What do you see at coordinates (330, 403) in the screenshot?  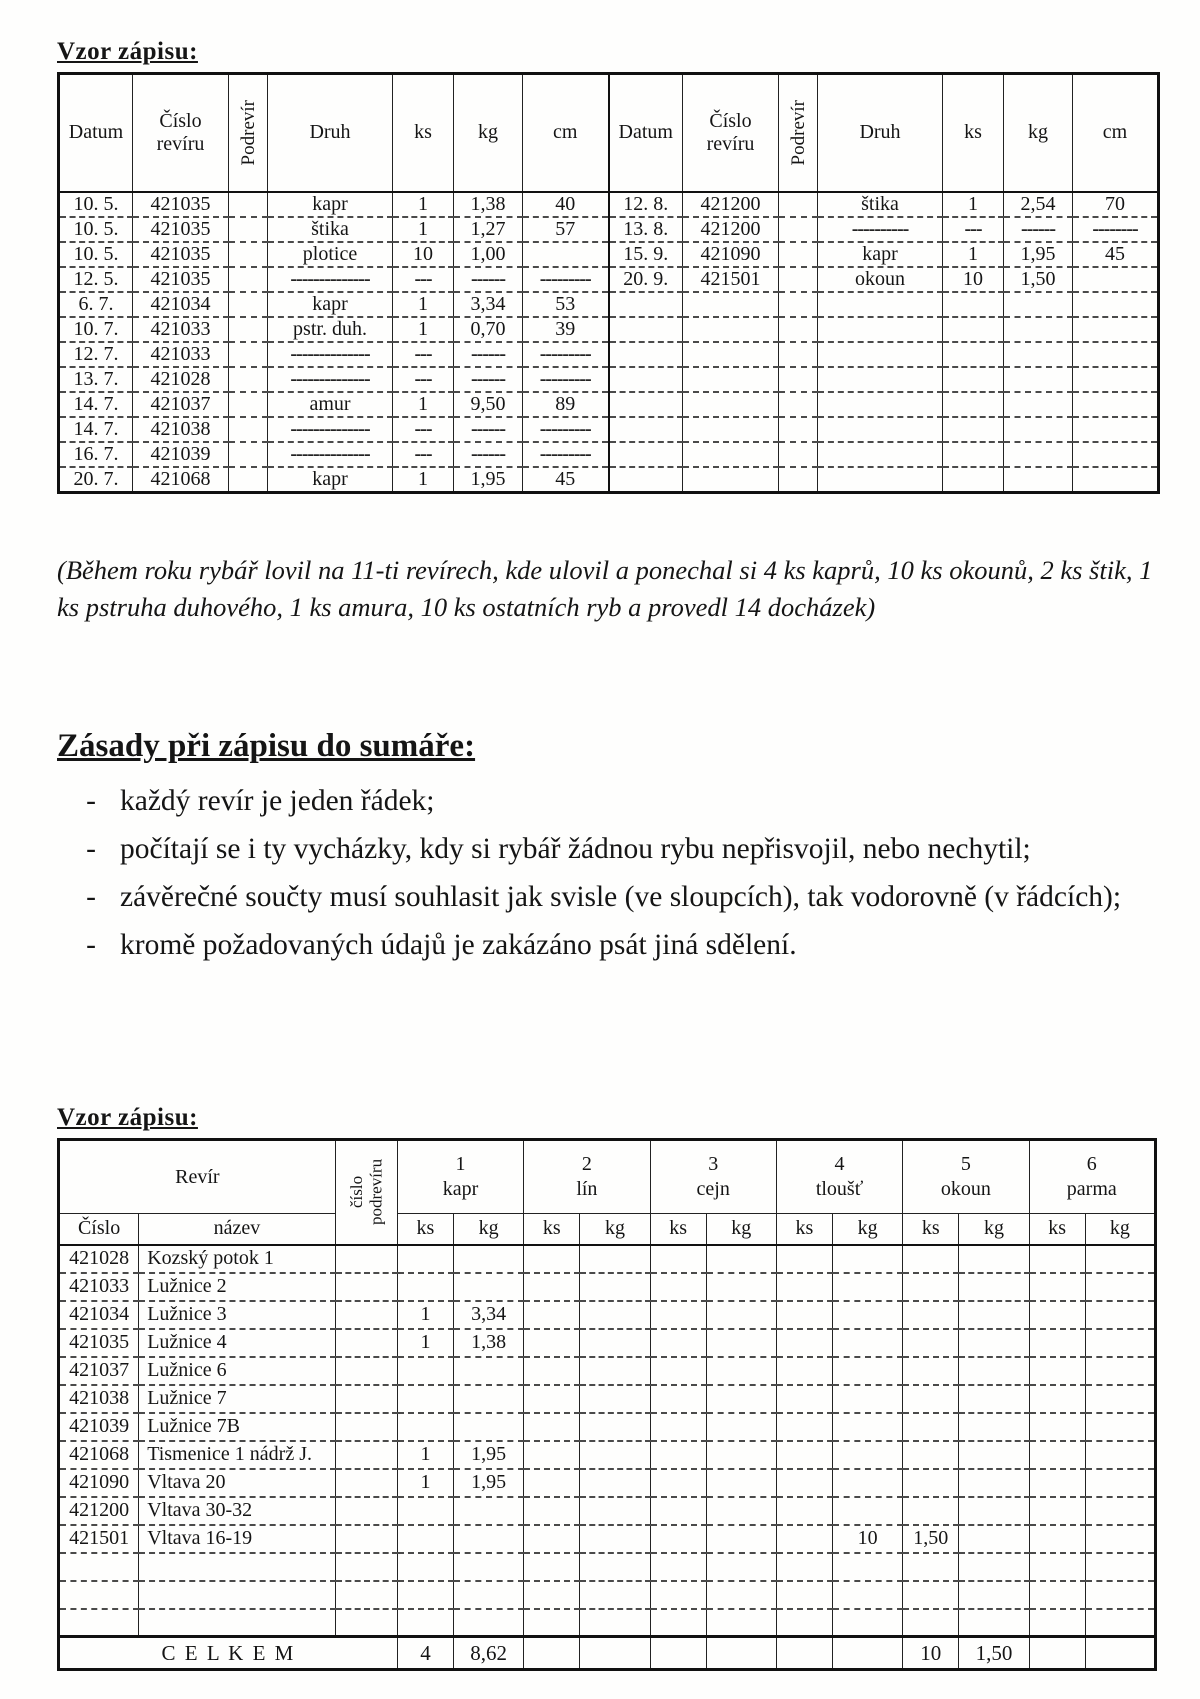 I see `t1-cell: amur` at bounding box center [330, 403].